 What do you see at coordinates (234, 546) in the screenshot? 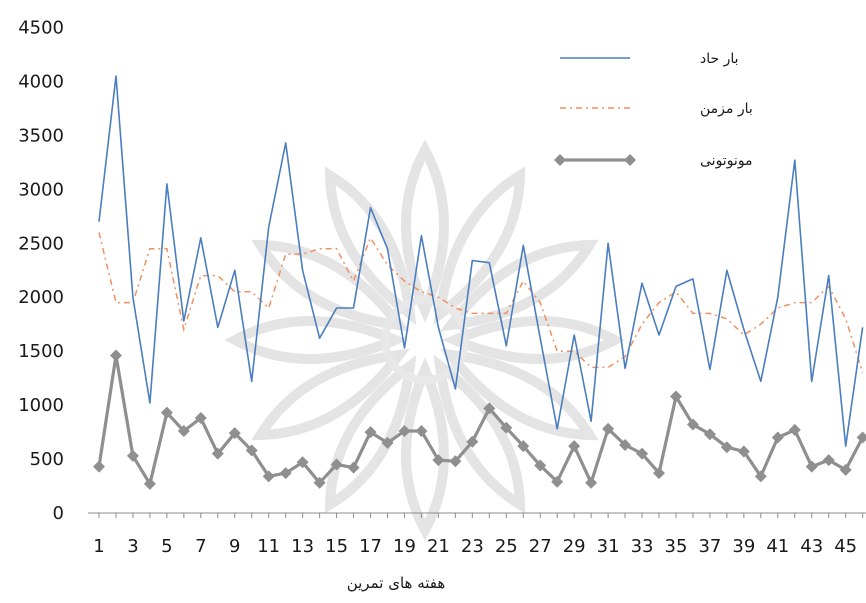
I see `x-tick-label: 9` at bounding box center [234, 546].